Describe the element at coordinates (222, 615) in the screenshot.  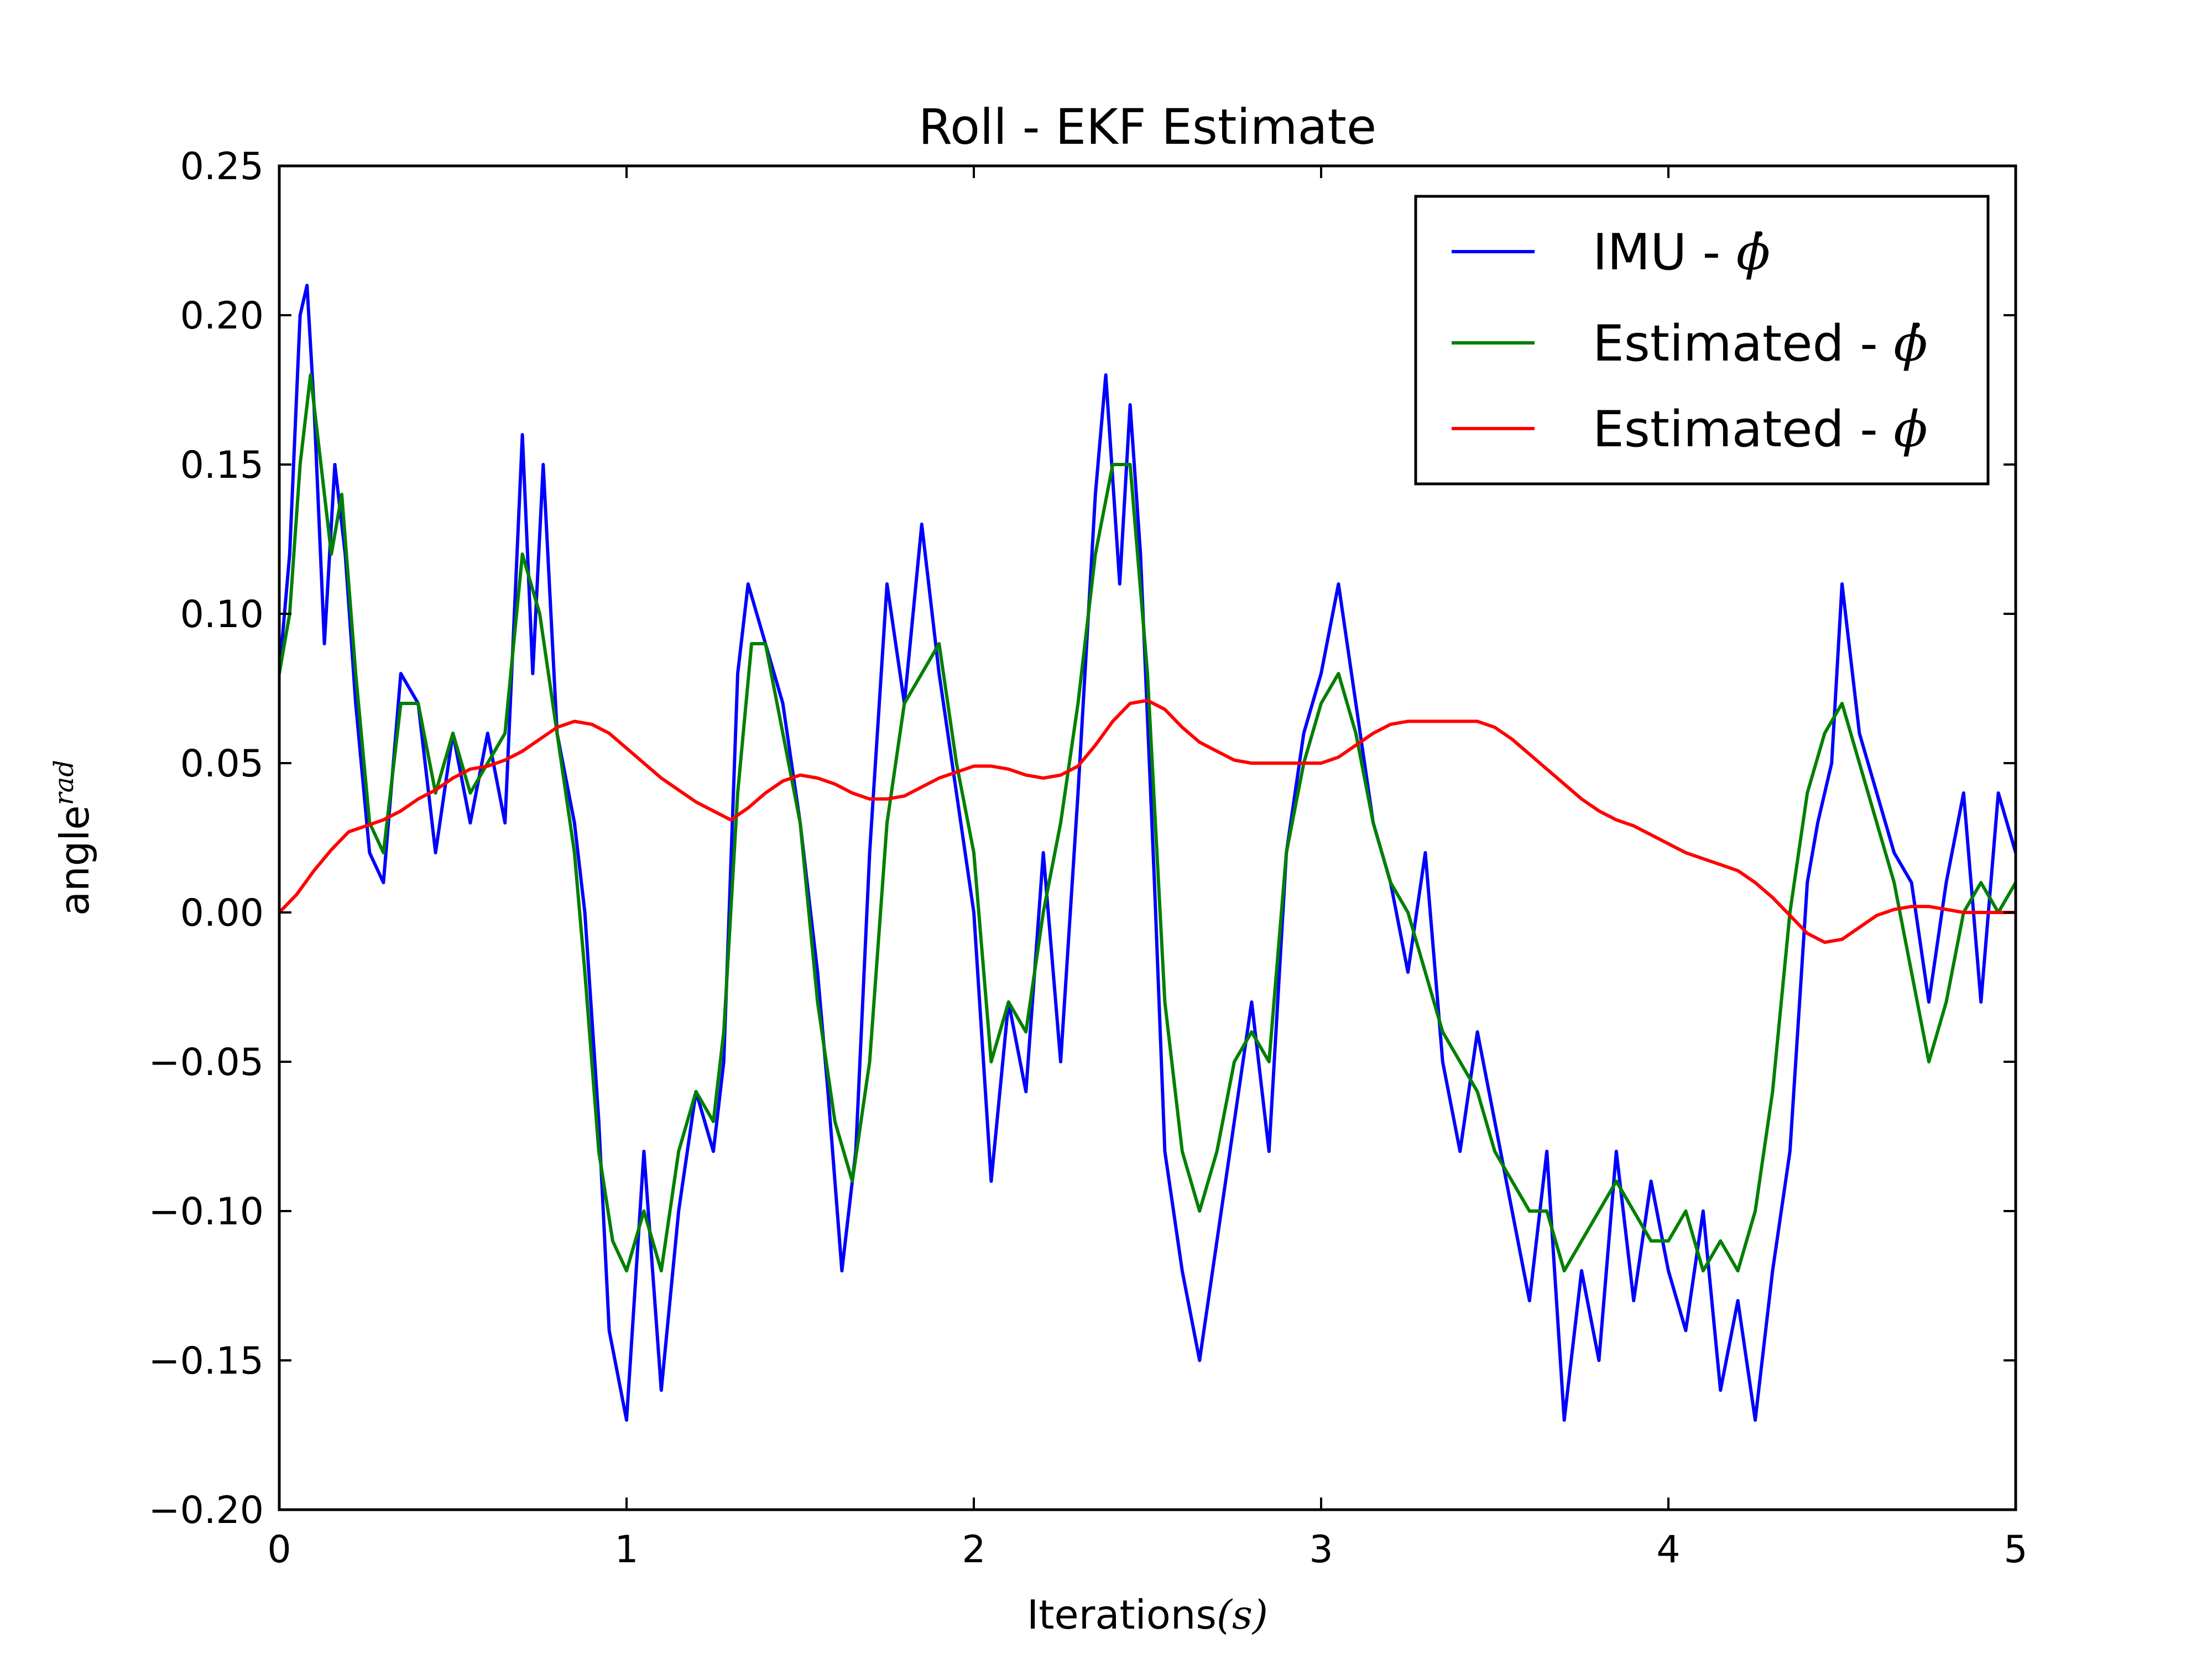
I see `y-tick-label-6: 0.10` at that location.